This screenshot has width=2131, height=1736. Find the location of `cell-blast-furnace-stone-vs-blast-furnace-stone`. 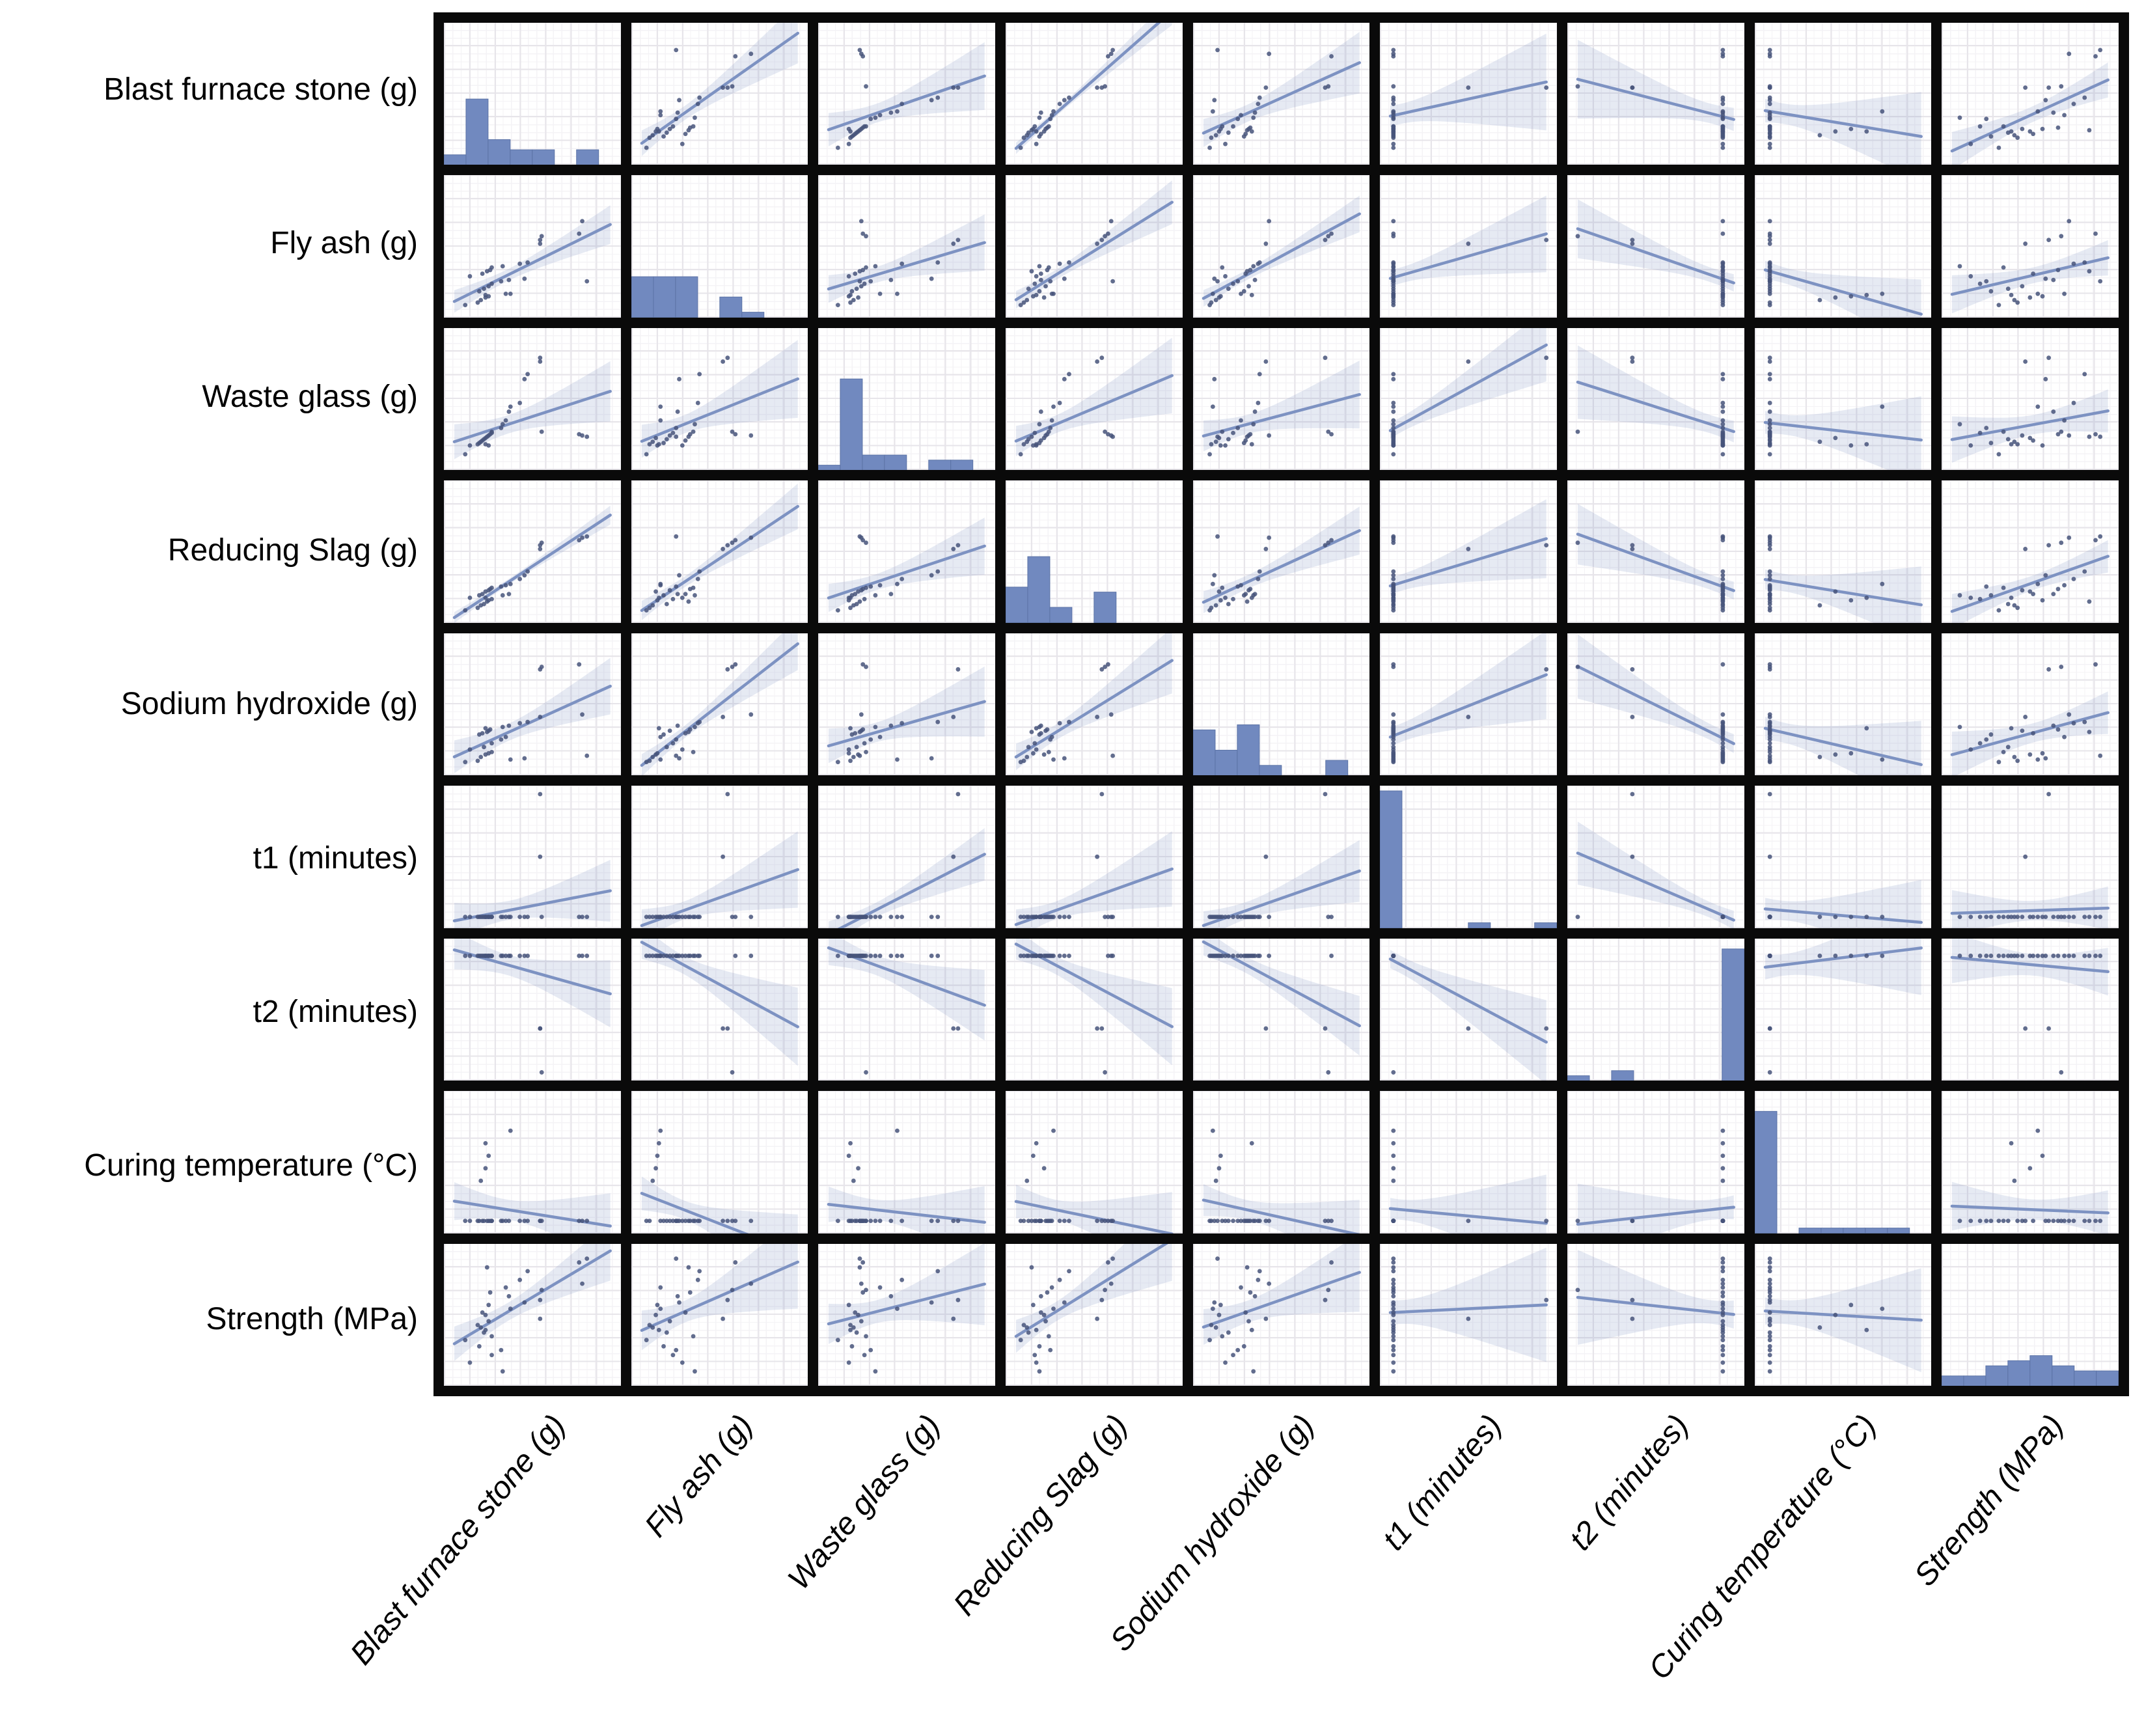

cell-blast-furnace-stone-vs-blast-furnace-stone is located at coordinates (533, 94).